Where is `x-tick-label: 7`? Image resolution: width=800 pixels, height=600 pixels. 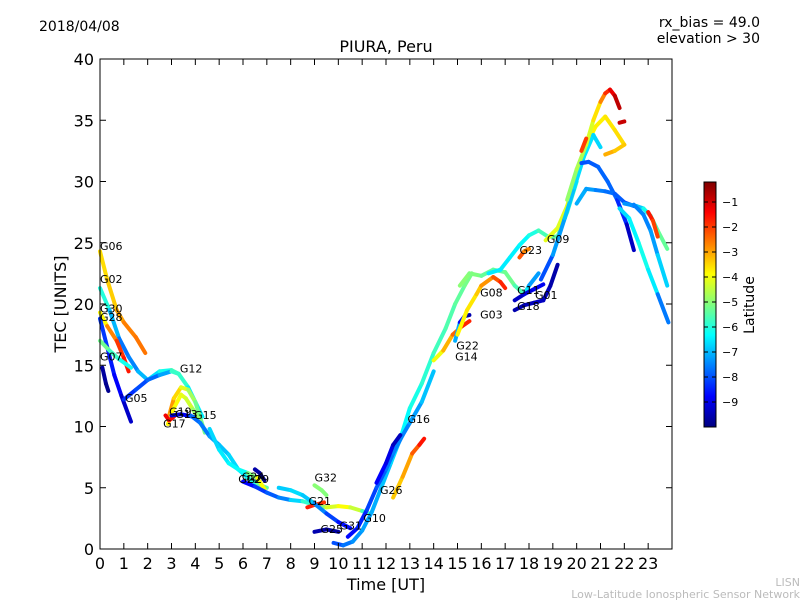
x-tick-label: 7 is located at coordinates (267, 563).